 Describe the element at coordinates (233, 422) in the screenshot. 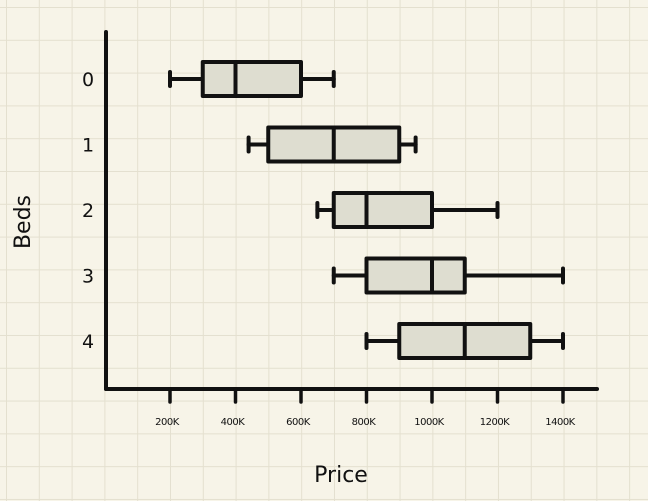

I see `x-tick-label: 400K` at that location.